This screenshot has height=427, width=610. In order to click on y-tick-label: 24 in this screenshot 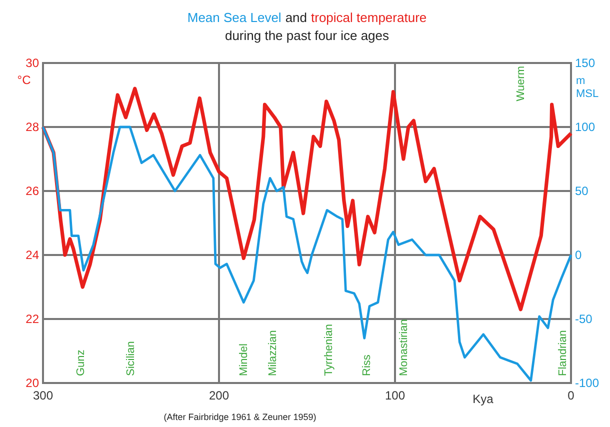, I will do `click(33, 255)`.